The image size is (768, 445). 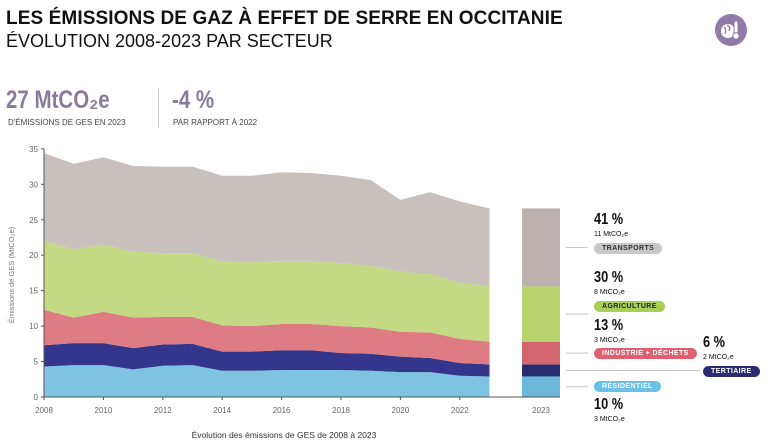 I want to click on globe-thermometer-icon, so click(x=731, y=30).